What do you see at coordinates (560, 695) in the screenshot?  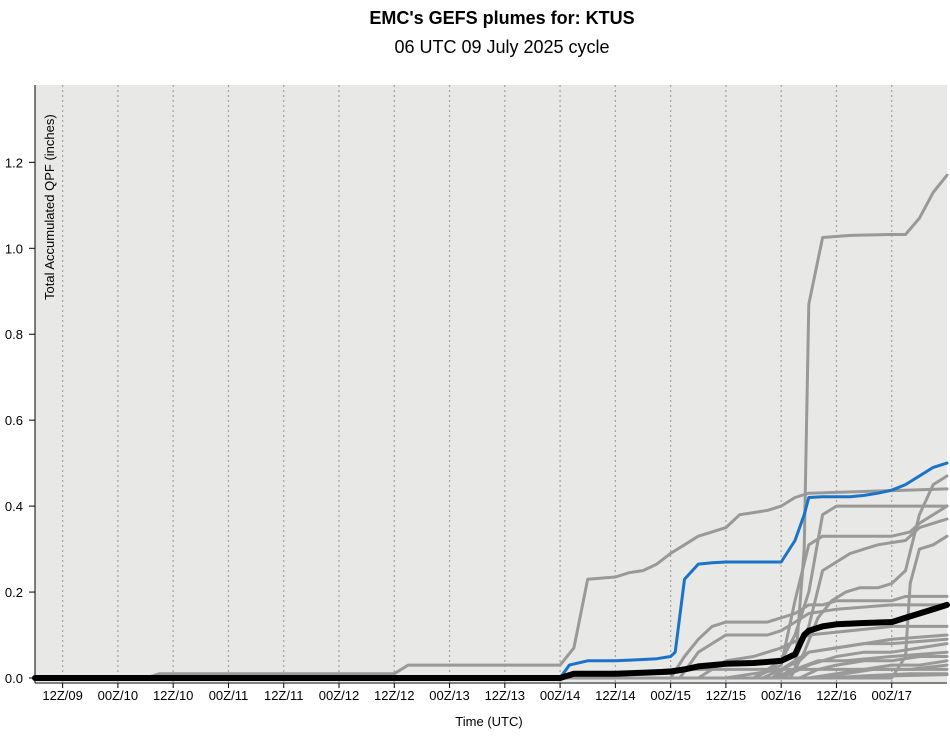 I see `x-tick-label-9: 00Z/14` at bounding box center [560, 695].